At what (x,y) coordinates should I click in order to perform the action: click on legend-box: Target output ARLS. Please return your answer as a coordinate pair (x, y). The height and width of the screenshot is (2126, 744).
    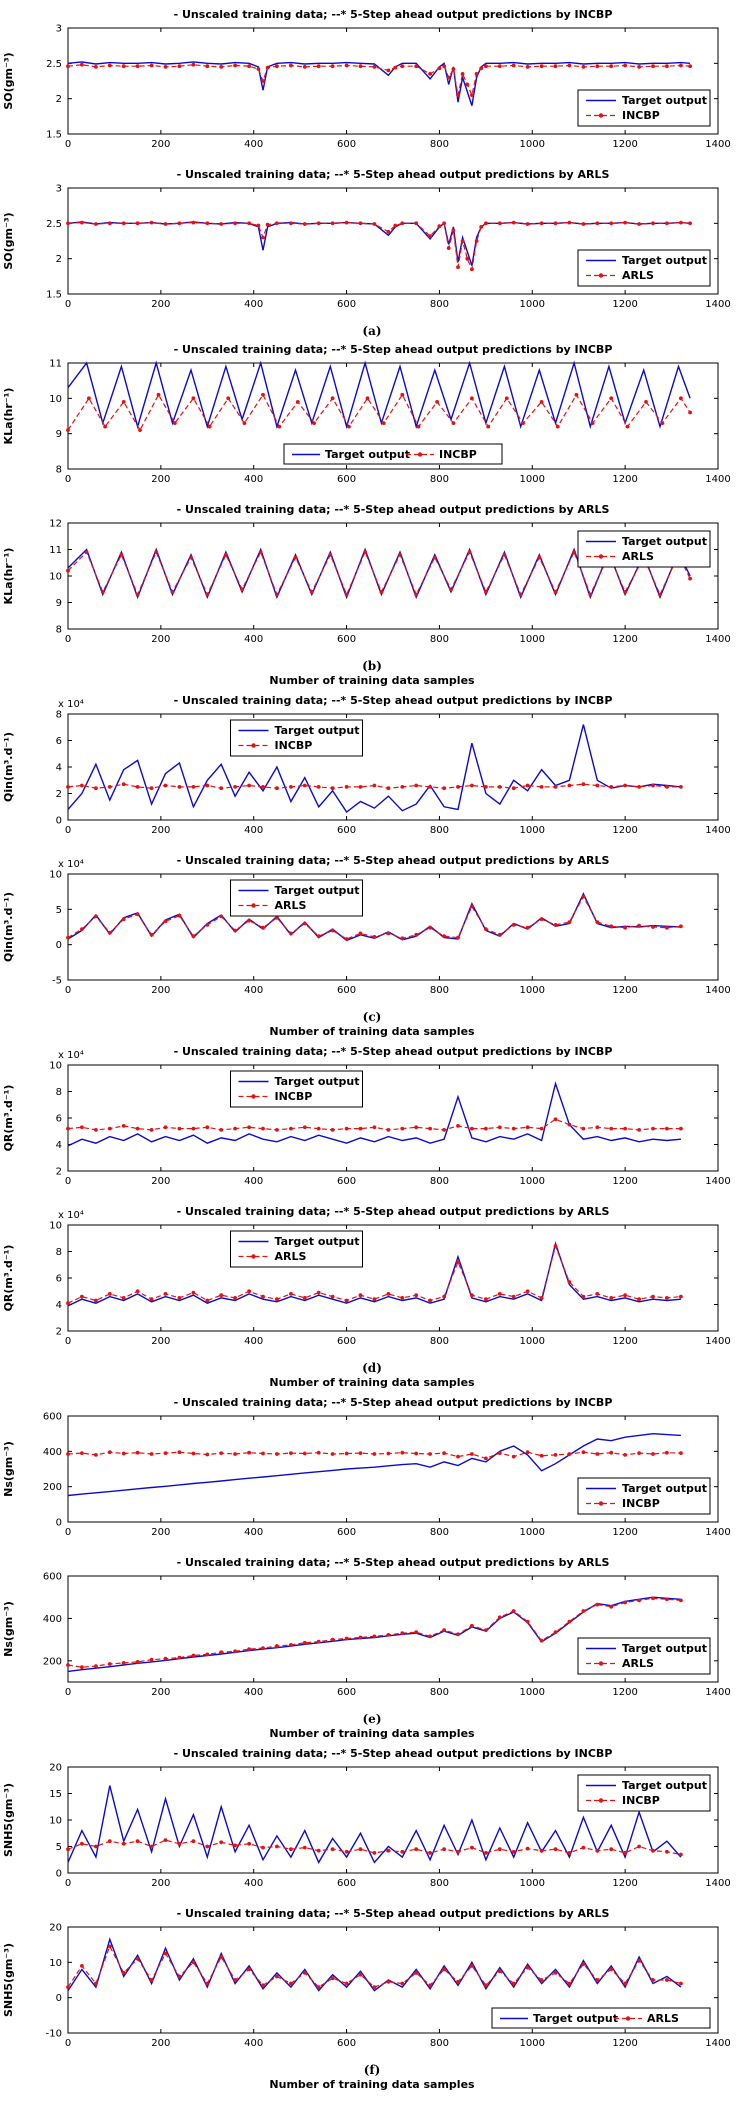
    Looking at the image, I should click on (296, 898).